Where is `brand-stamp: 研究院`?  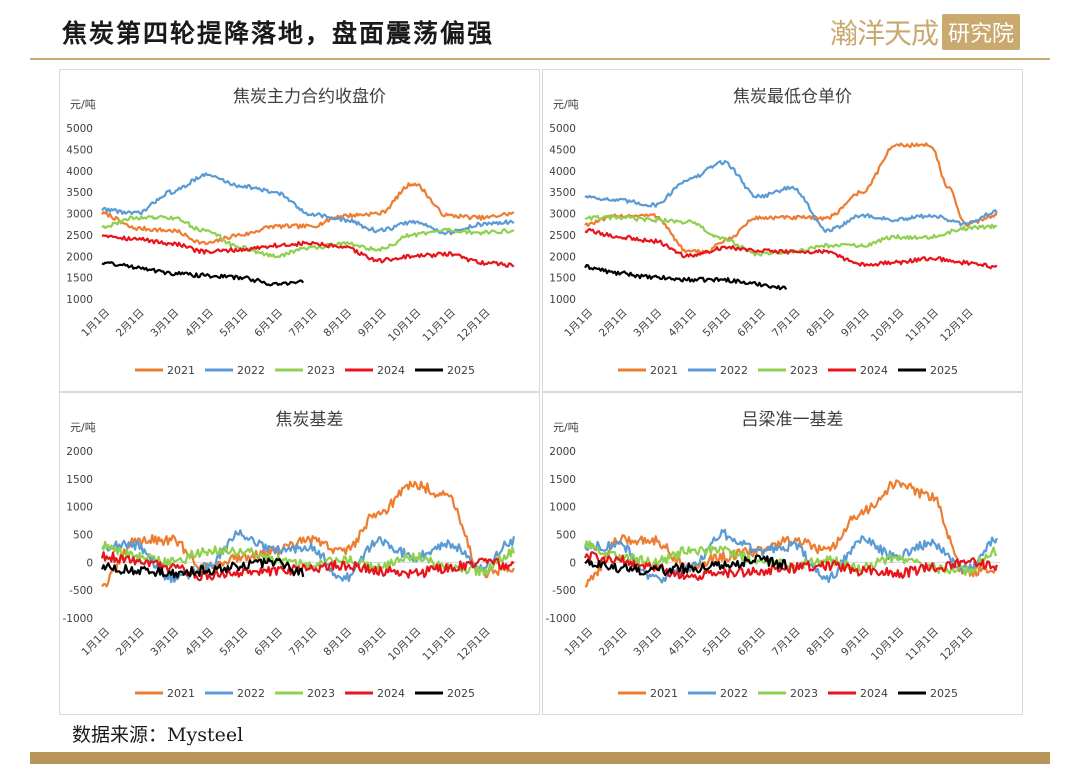 brand-stamp: 研究院 is located at coordinates (981, 32).